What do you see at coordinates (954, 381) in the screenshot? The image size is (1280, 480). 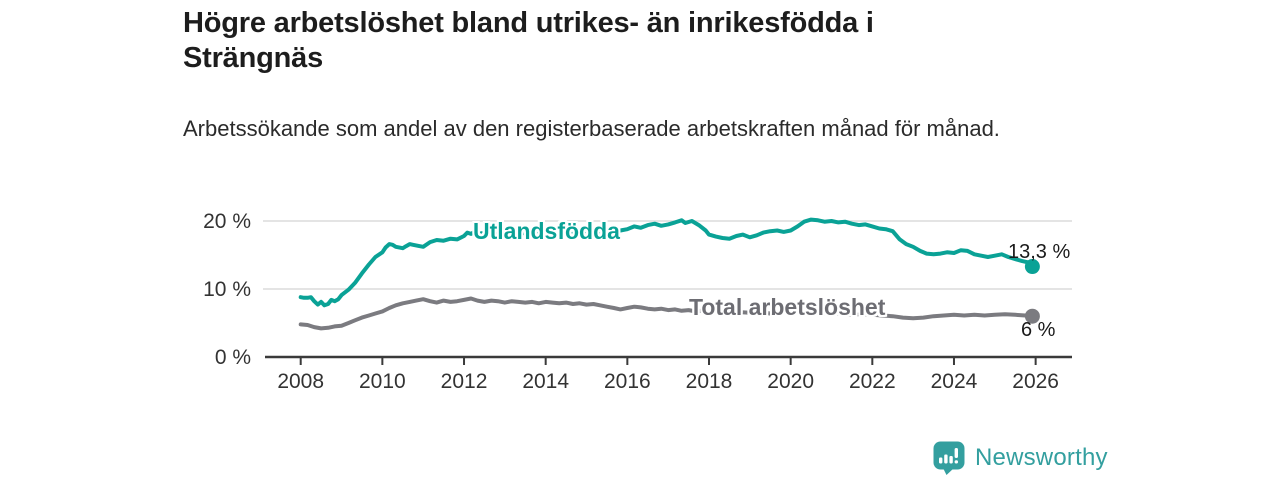 I see `x-tick-label: 2024` at bounding box center [954, 381].